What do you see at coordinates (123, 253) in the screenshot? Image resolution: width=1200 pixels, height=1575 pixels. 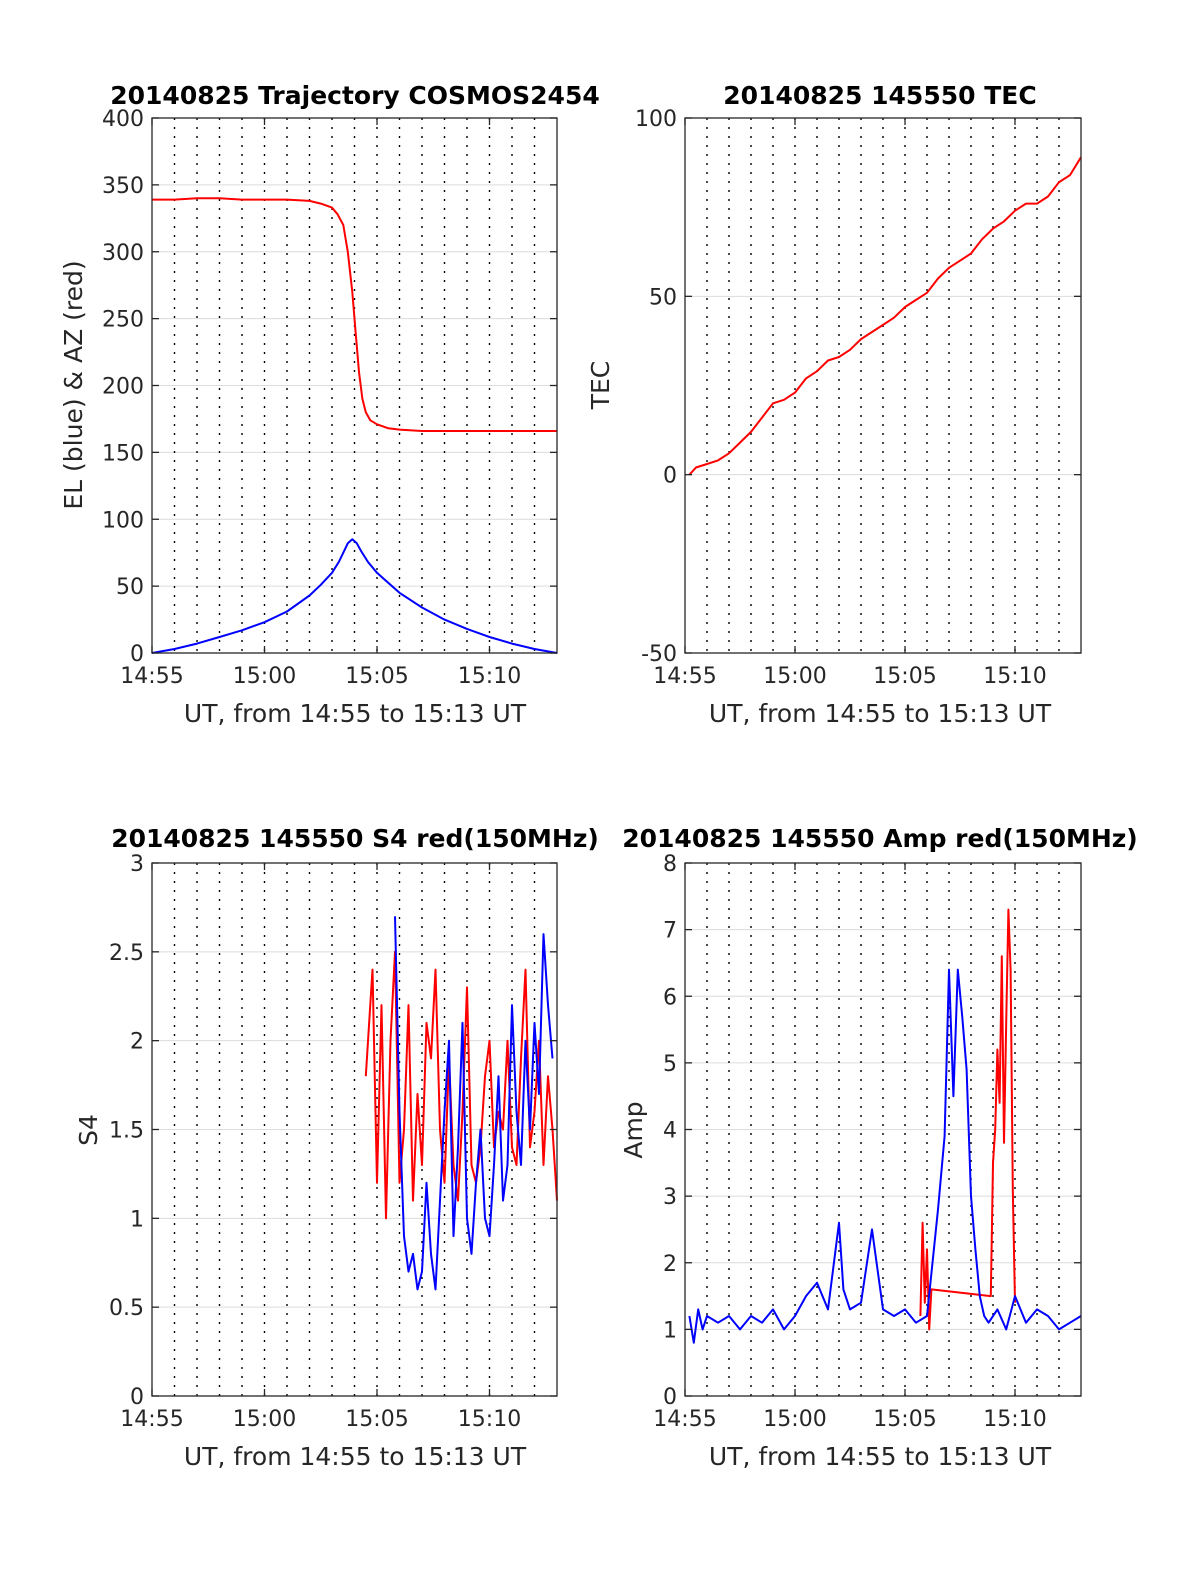 I see `trajectory-ytick-label-6: 300` at bounding box center [123, 253].